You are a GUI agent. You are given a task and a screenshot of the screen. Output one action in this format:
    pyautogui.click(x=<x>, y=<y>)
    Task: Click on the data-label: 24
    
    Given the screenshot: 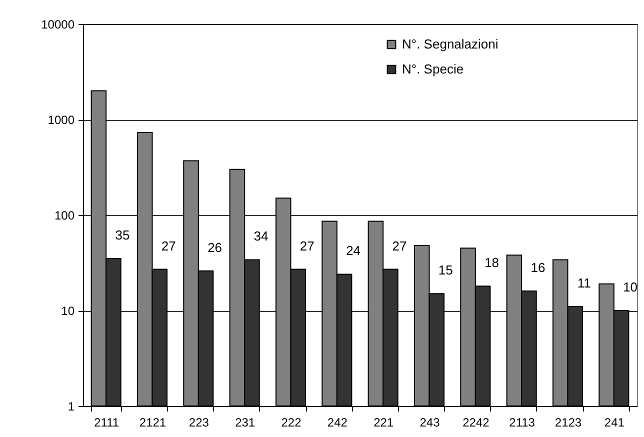 What is the action you would take?
    pyautogui.click(x=353, y=250)
    